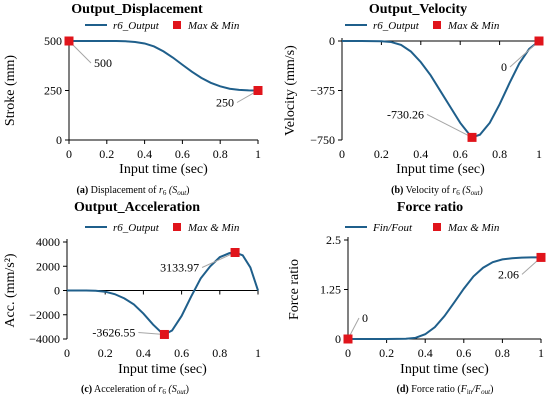 The width and height of the screenshot is (550, 401). Describe the element at coordinates (508, 274) in the screenshot. I see `data-label: 2.06` at that location.